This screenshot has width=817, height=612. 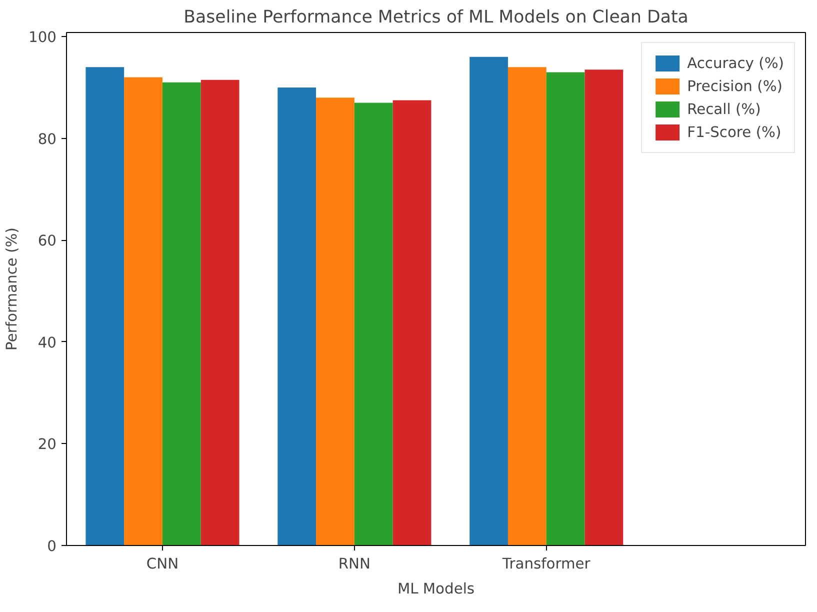 I want to click on y-tick-label: 0, so click(x=52, y=546).